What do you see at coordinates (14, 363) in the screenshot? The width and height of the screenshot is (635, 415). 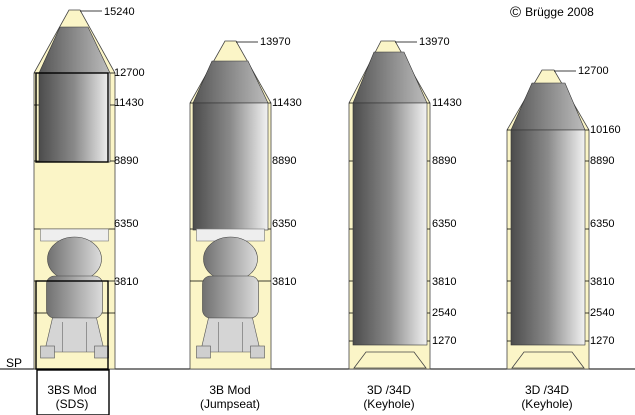 I see `station-point-label: SP` at bounding box center [14, 363].